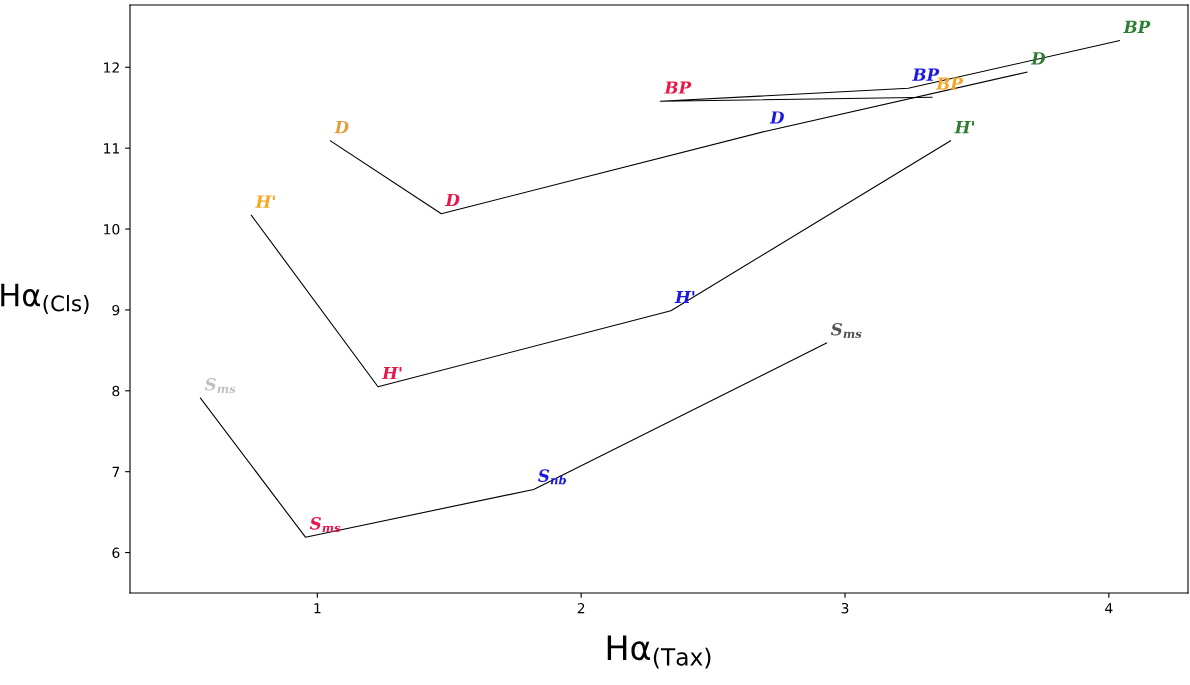  Describe the element at coordinates (111, 67) in the screenshot. I see `y-tick-label: 12` at that location.